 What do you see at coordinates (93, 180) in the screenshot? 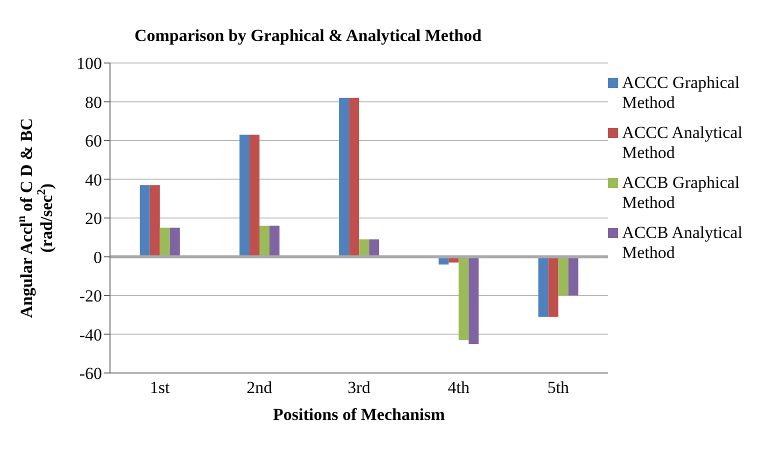
I see `y-tick-label: 40` at bounding box center [93, 180].